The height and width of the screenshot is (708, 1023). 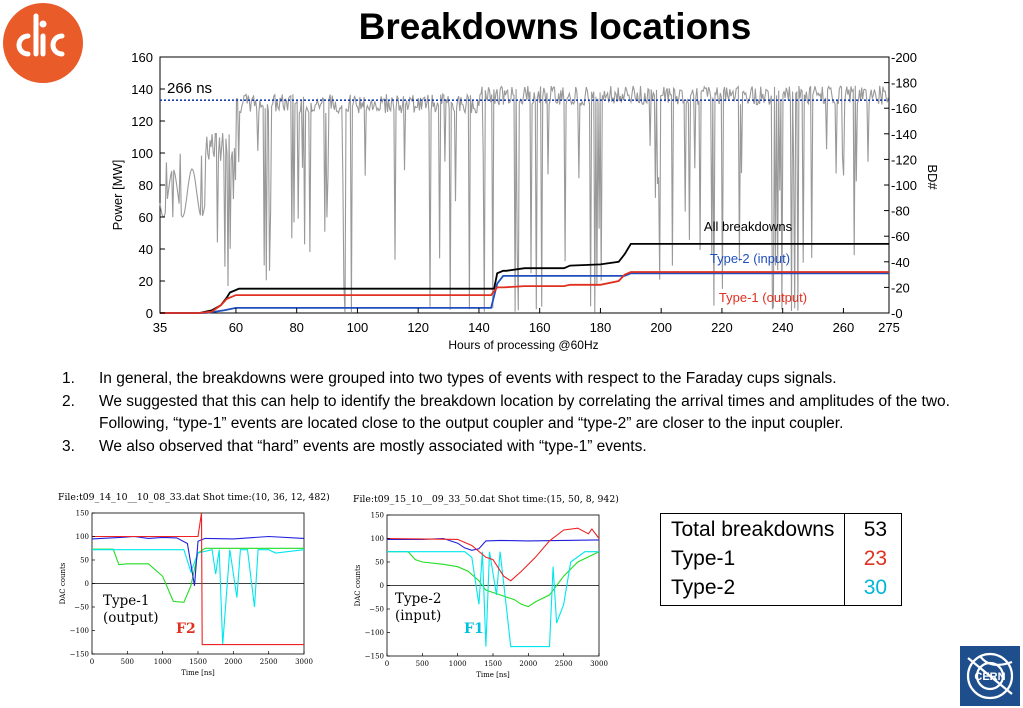 I want to click on x-tick-label: 100, so click(x=358, y=327).